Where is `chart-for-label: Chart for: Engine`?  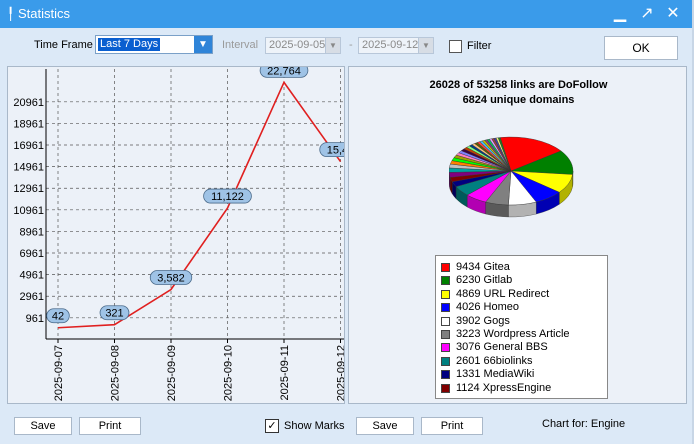 chart-for-label: Chart for: Engine is located at coordinates (584, 424).